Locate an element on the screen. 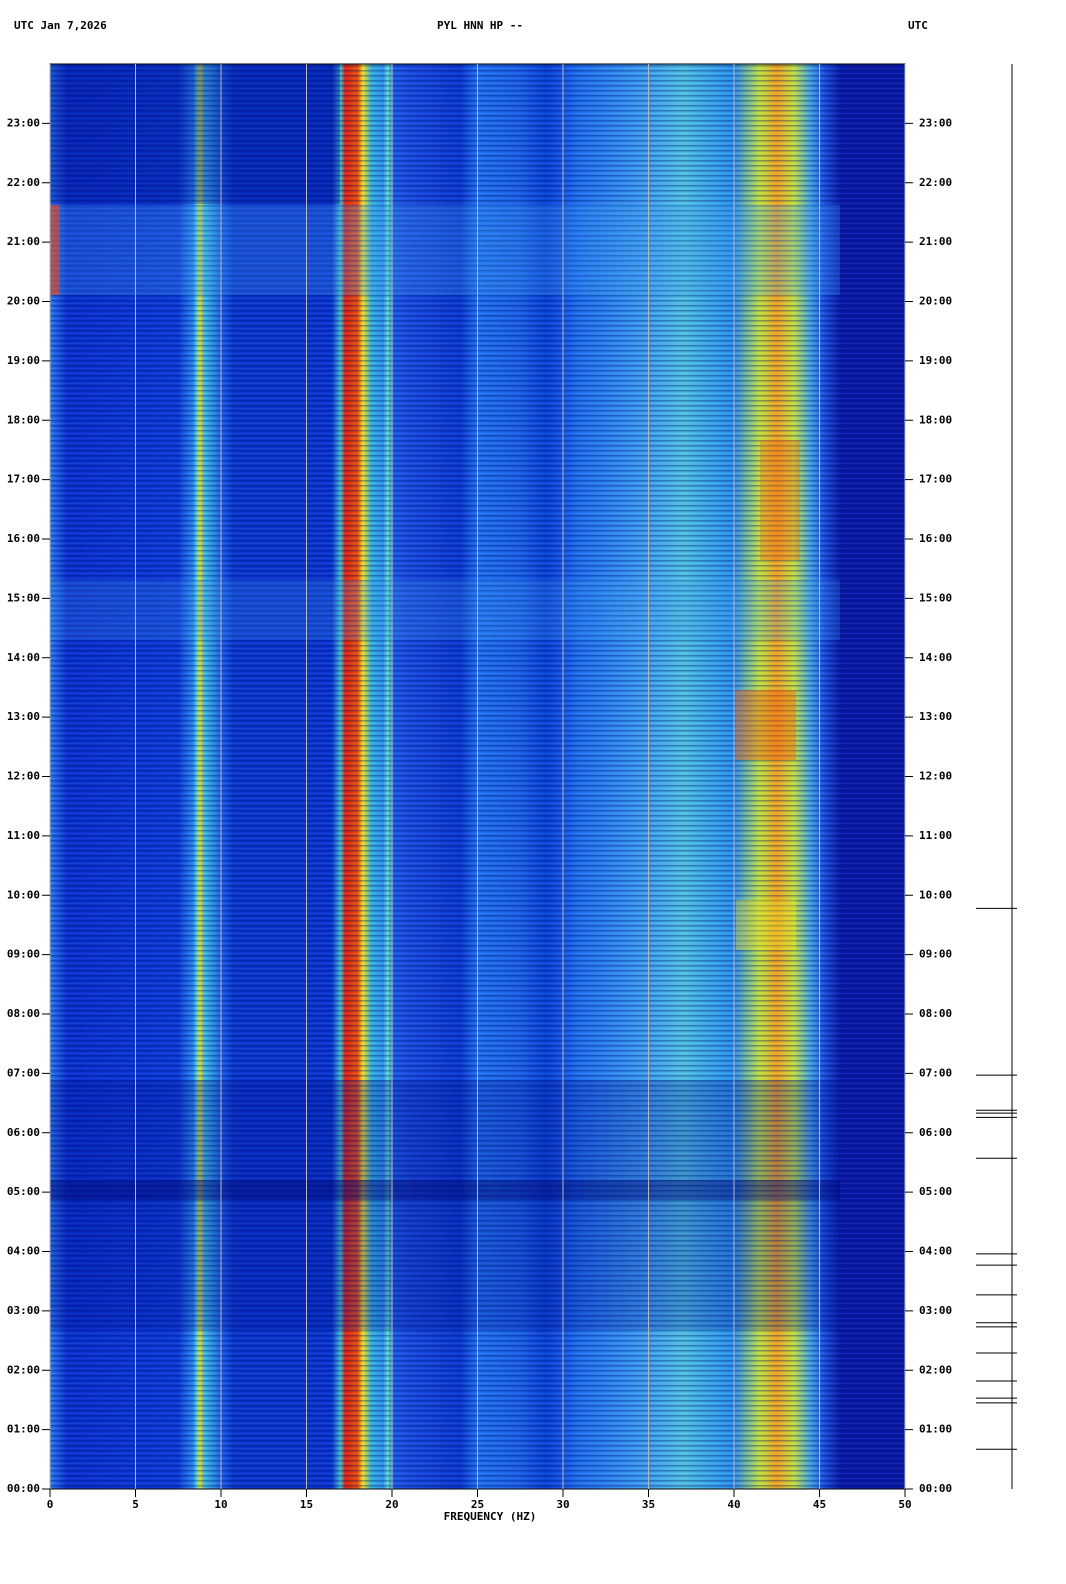  x-tick-label: 15 is located at coordinates (306, 1504).